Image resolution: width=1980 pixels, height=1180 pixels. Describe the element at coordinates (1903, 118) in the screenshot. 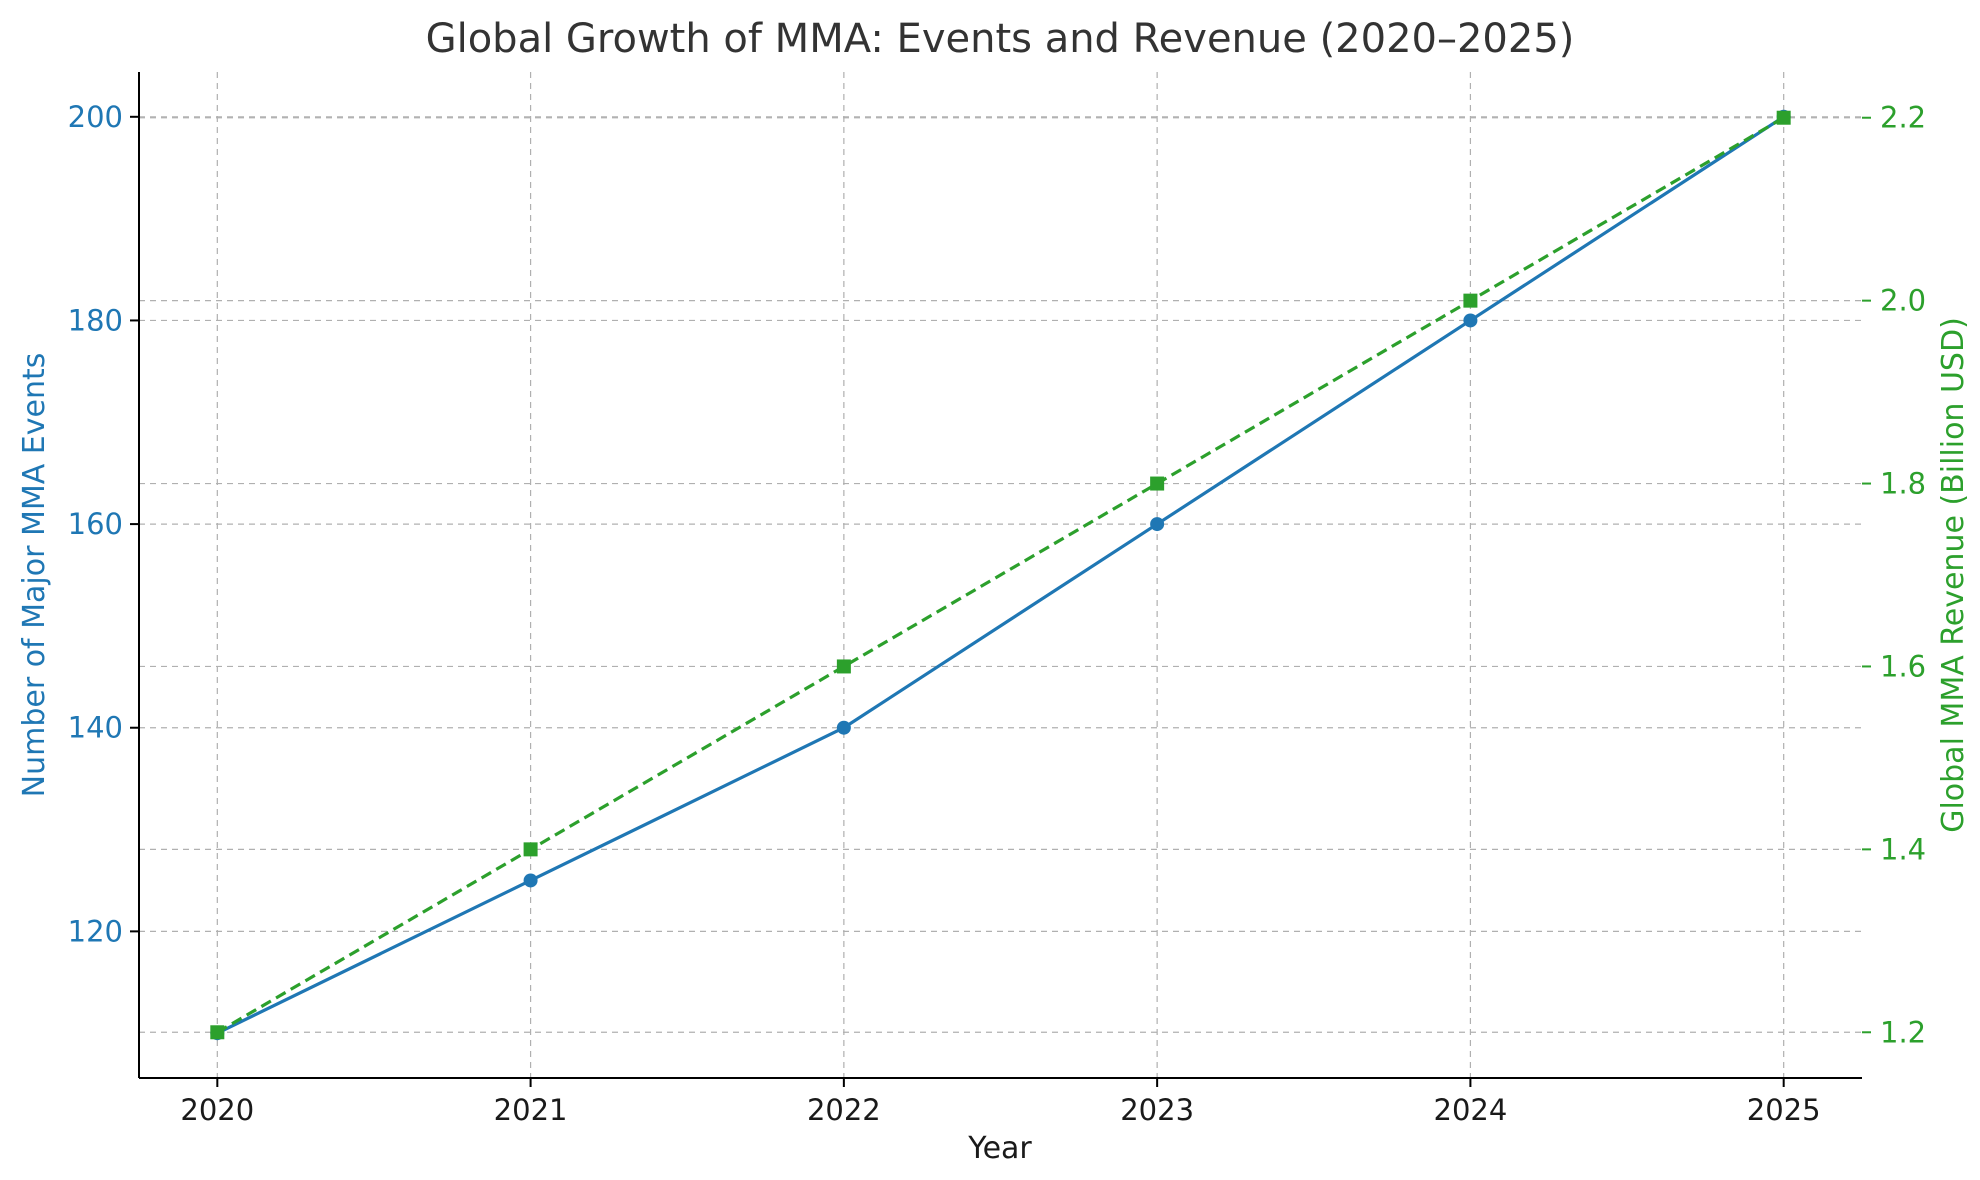

I see `y-right-tick-label: 2.2` at that location.